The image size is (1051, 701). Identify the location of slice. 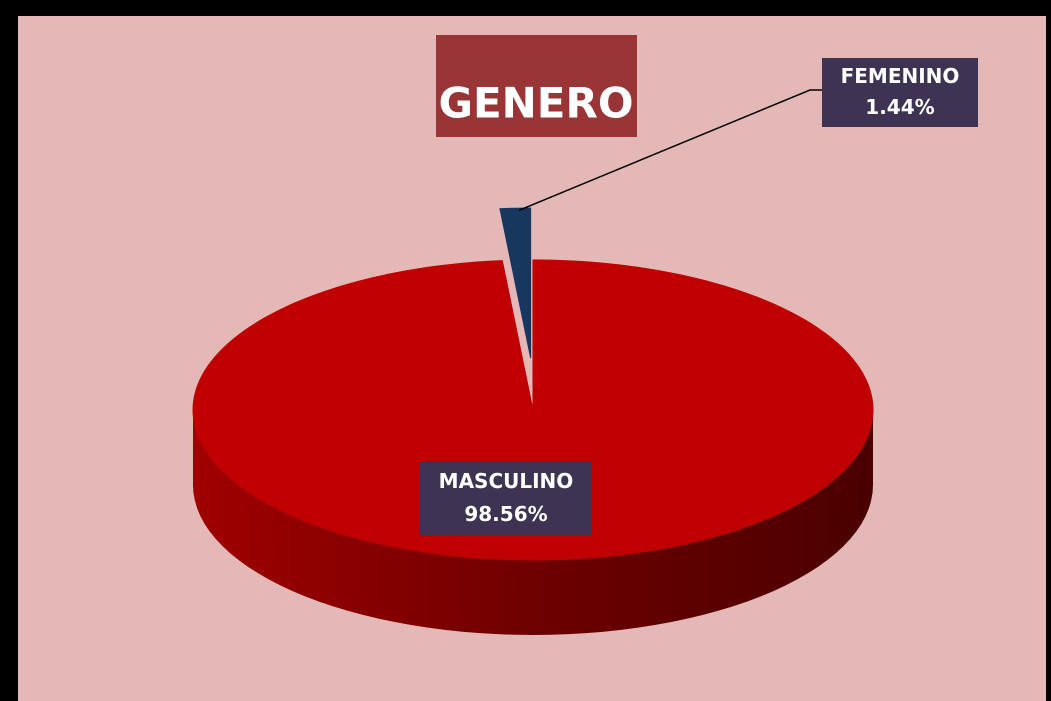
(515, 283).